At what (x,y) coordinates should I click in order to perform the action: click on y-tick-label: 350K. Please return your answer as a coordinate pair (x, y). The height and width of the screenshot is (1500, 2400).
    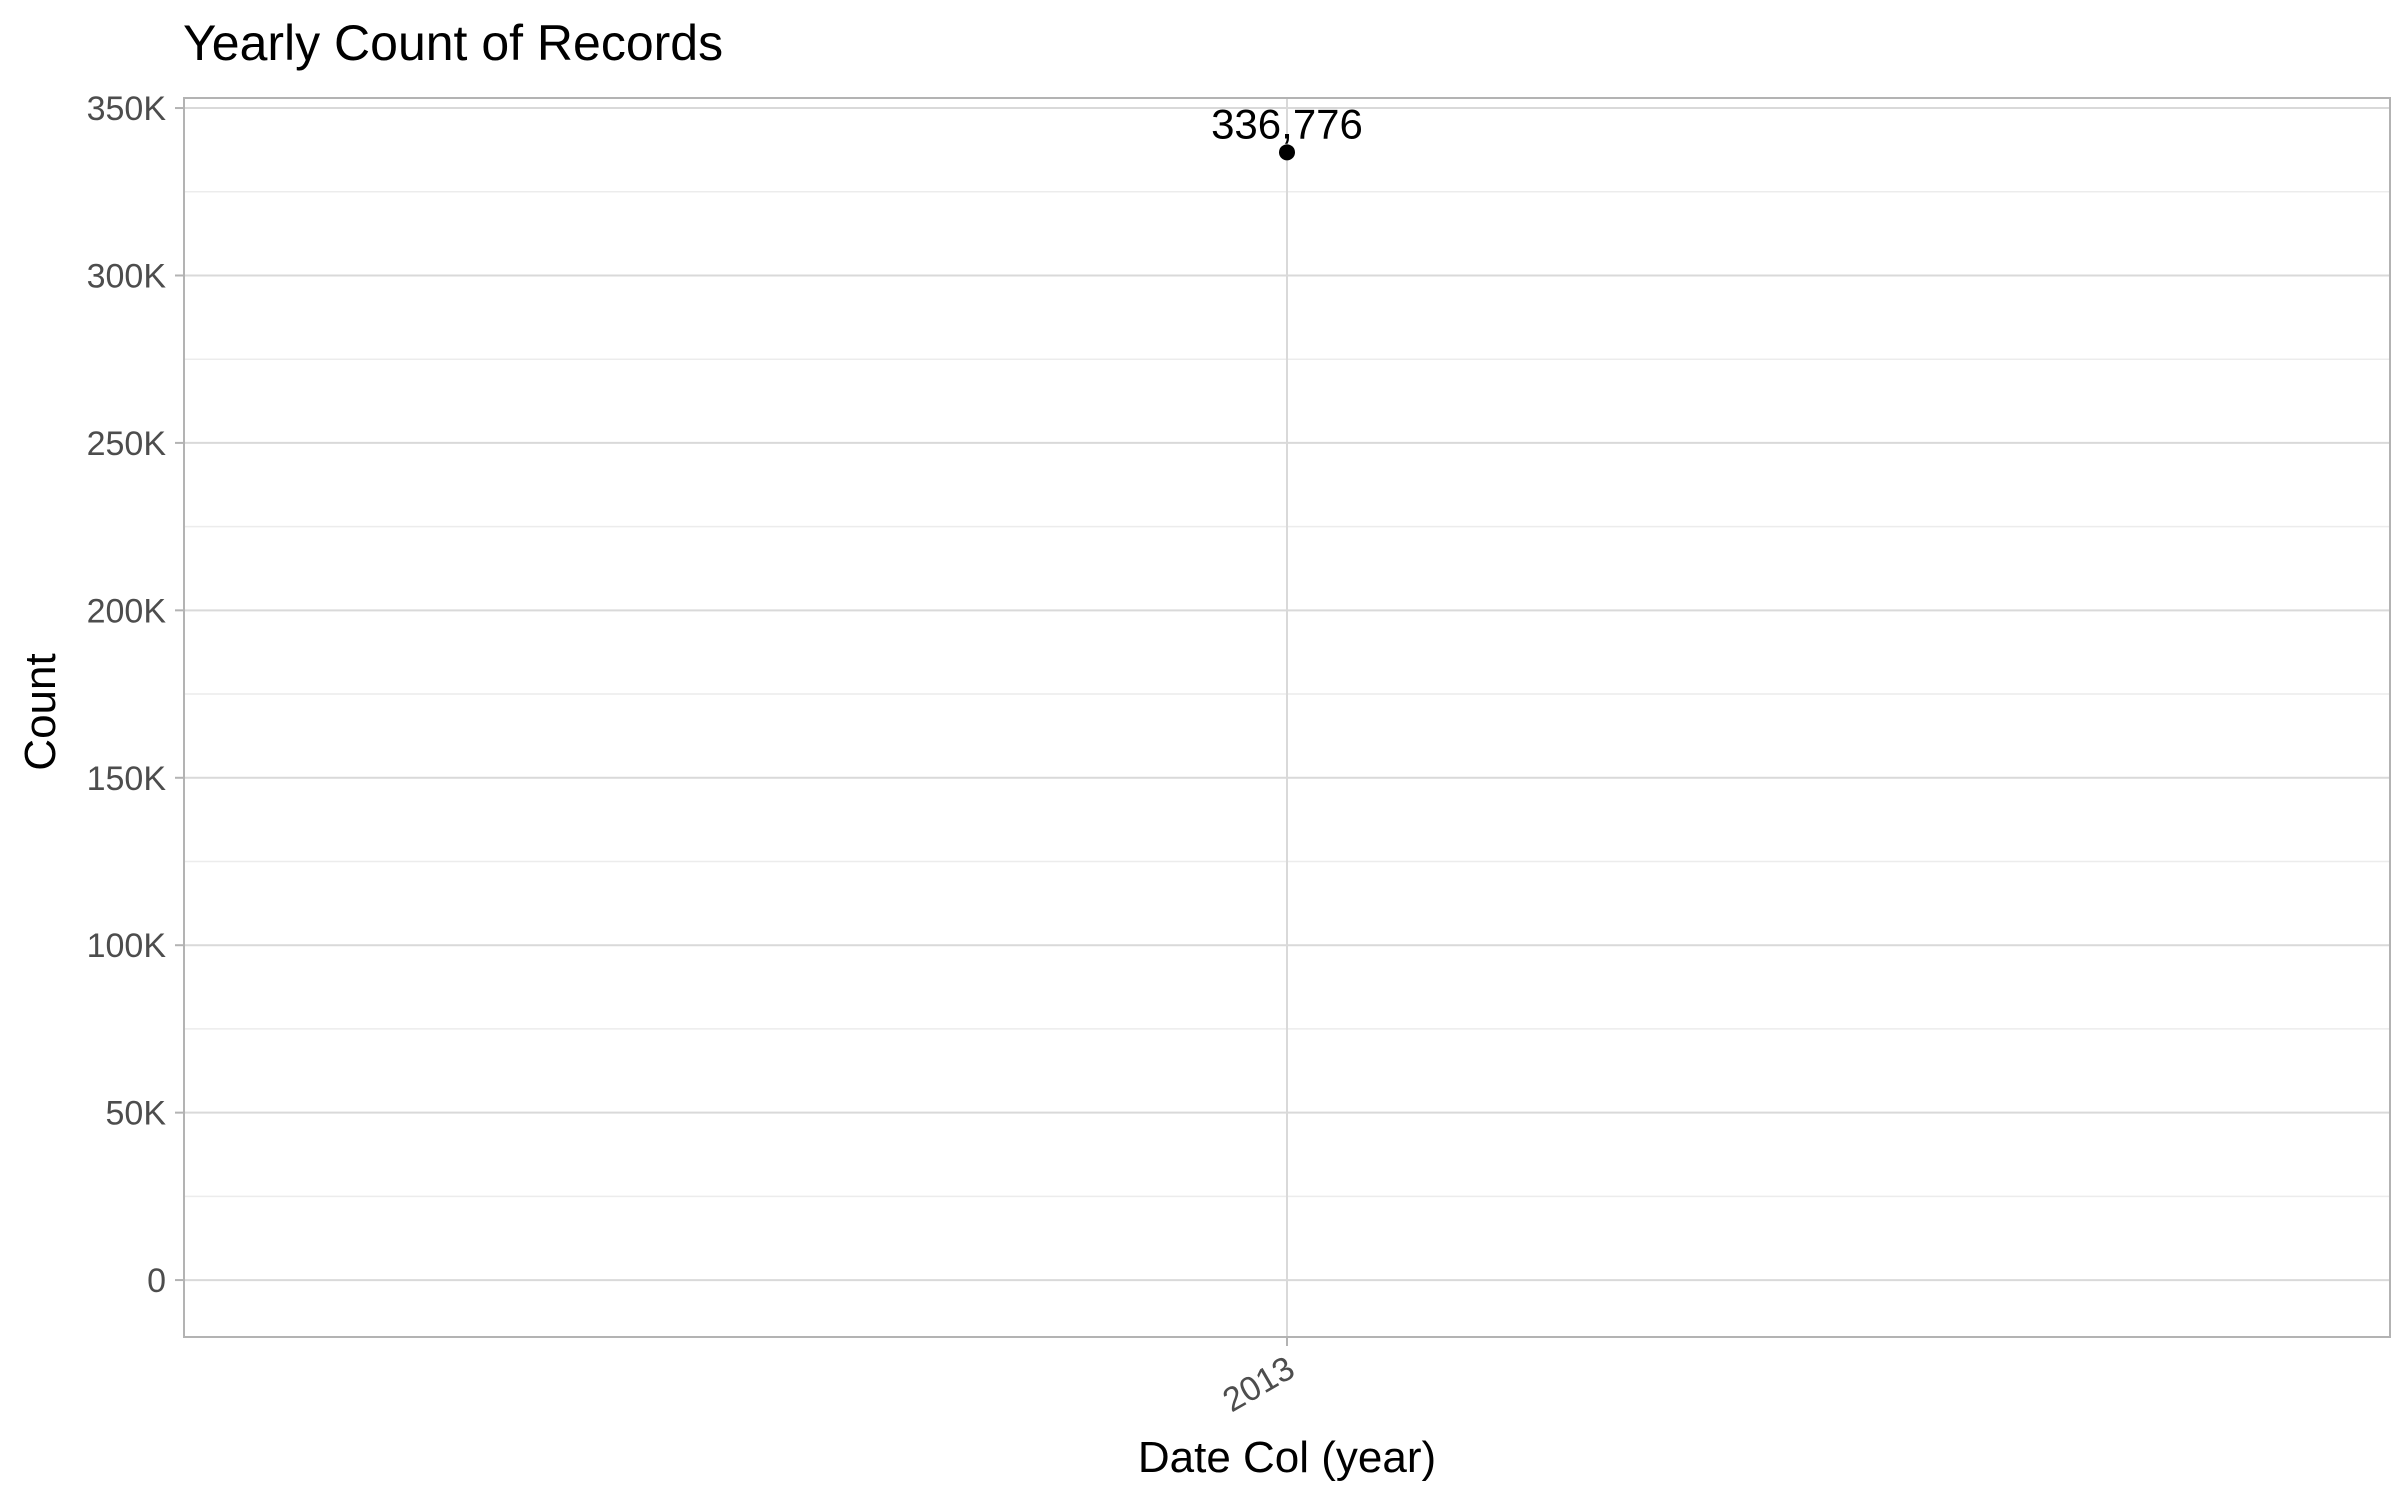
    Looking at the image, I should click on (127, 109).